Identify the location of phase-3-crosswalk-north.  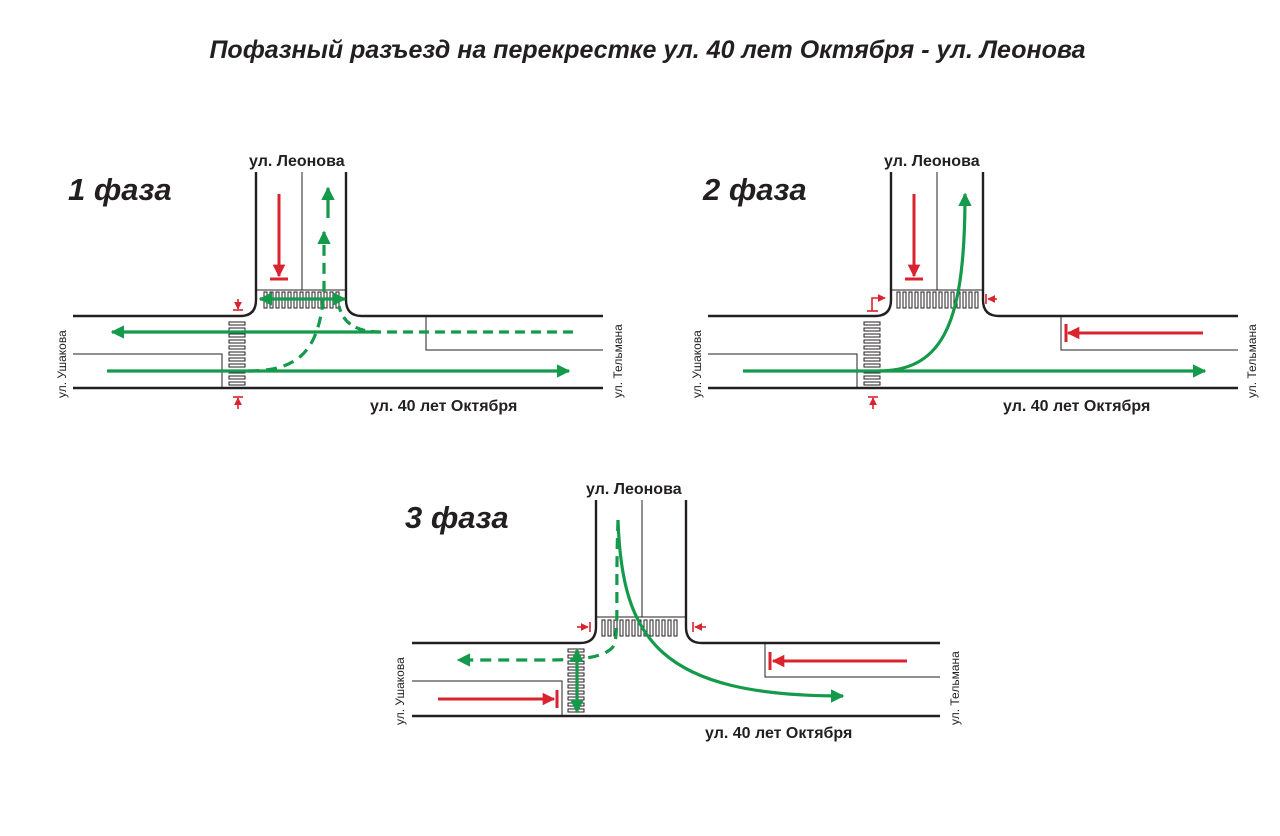
(639, 628).